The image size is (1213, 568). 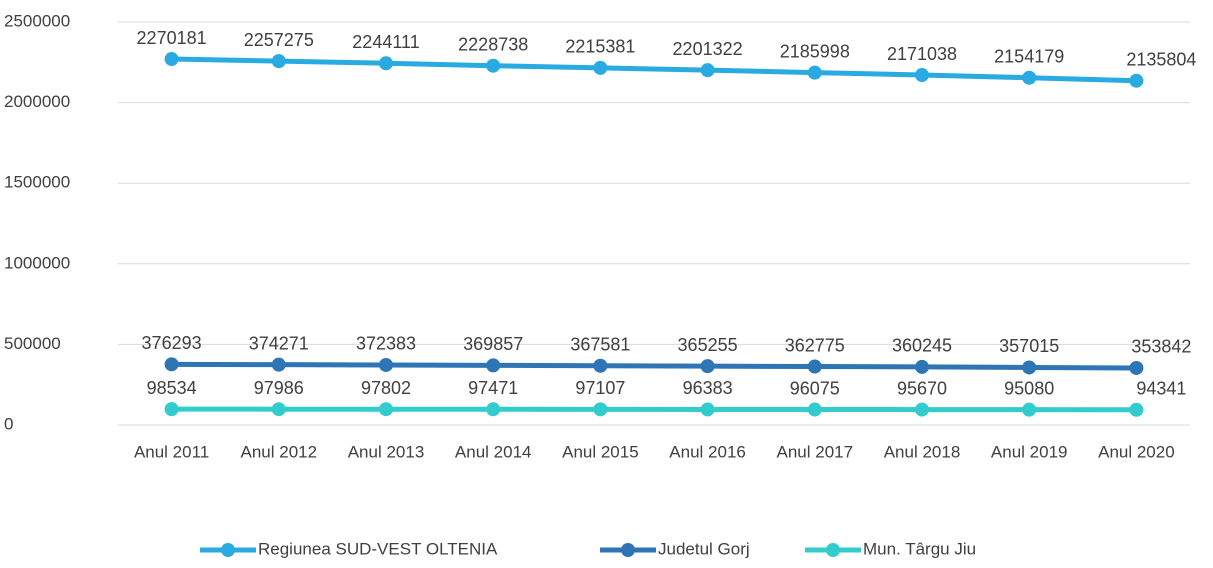 What do you see at coordinates (378, 548) in the screenshot?
I see `legend-label: Regiunea SUD-VEST OLTENIA` at bounding box center [378, 548].